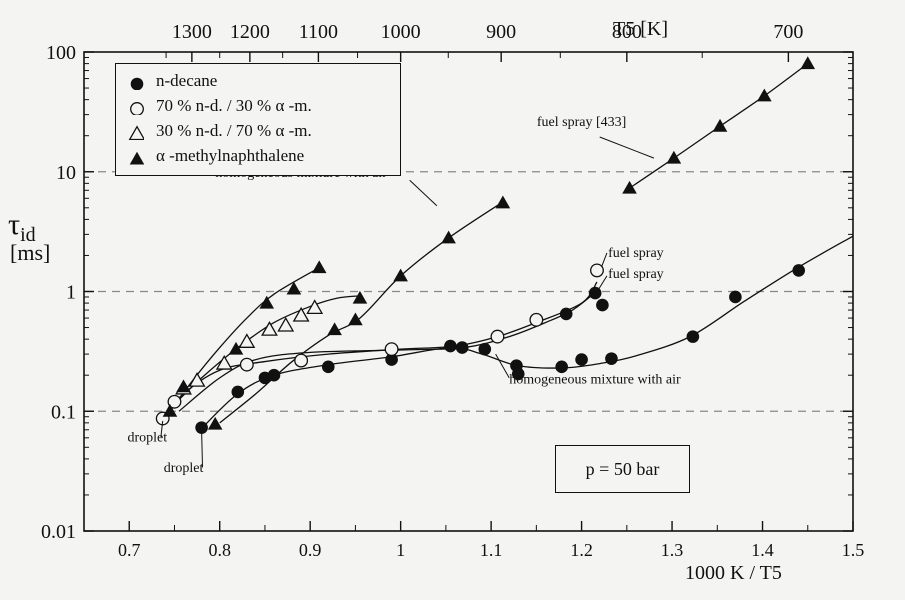  What do you see at coordinates (318, 32) in the screenshot?
I see `top-tick-label: 1100` at bounding box center [318, 32].